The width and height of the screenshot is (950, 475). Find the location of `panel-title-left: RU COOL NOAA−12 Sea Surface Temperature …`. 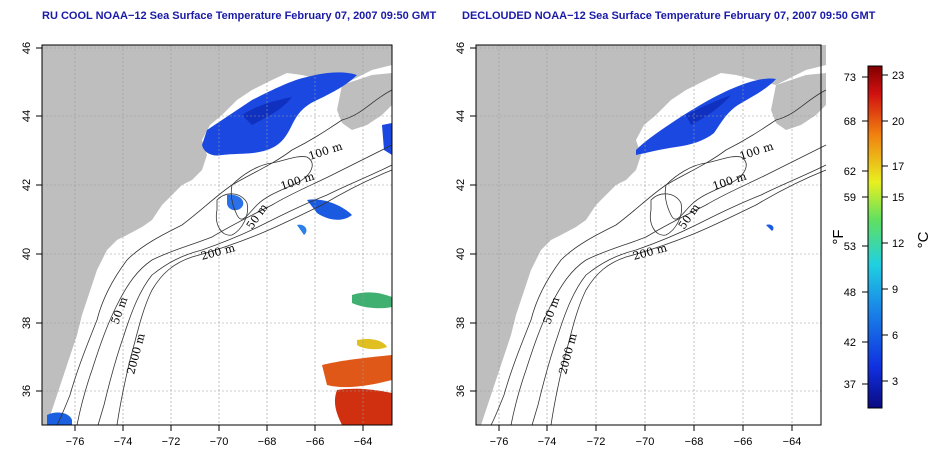

panel-title-left: RU COOL NOAA−12 Sea Surface Temperature … is located at coordinates (239, 16).